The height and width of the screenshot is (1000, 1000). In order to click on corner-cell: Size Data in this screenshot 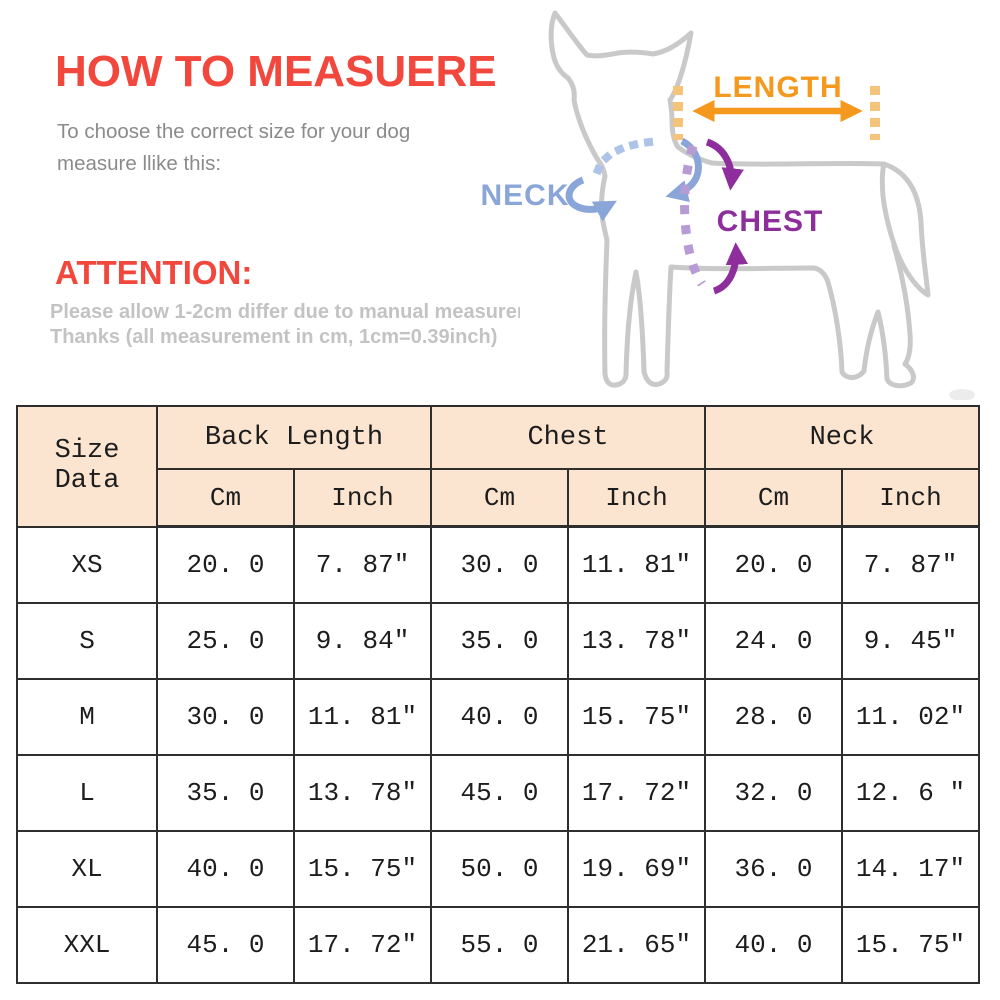, I will do `click(87, 466)`.